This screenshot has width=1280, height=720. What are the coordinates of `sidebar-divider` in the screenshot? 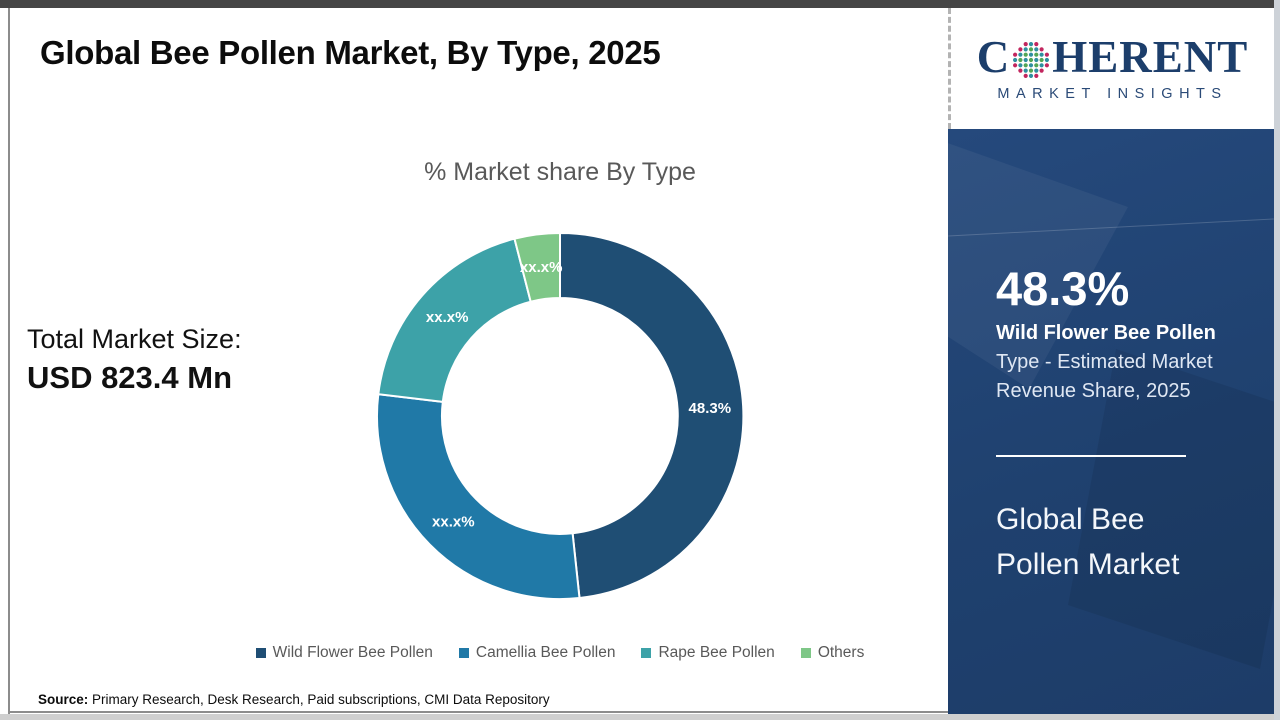 It's located at (1091, 456).